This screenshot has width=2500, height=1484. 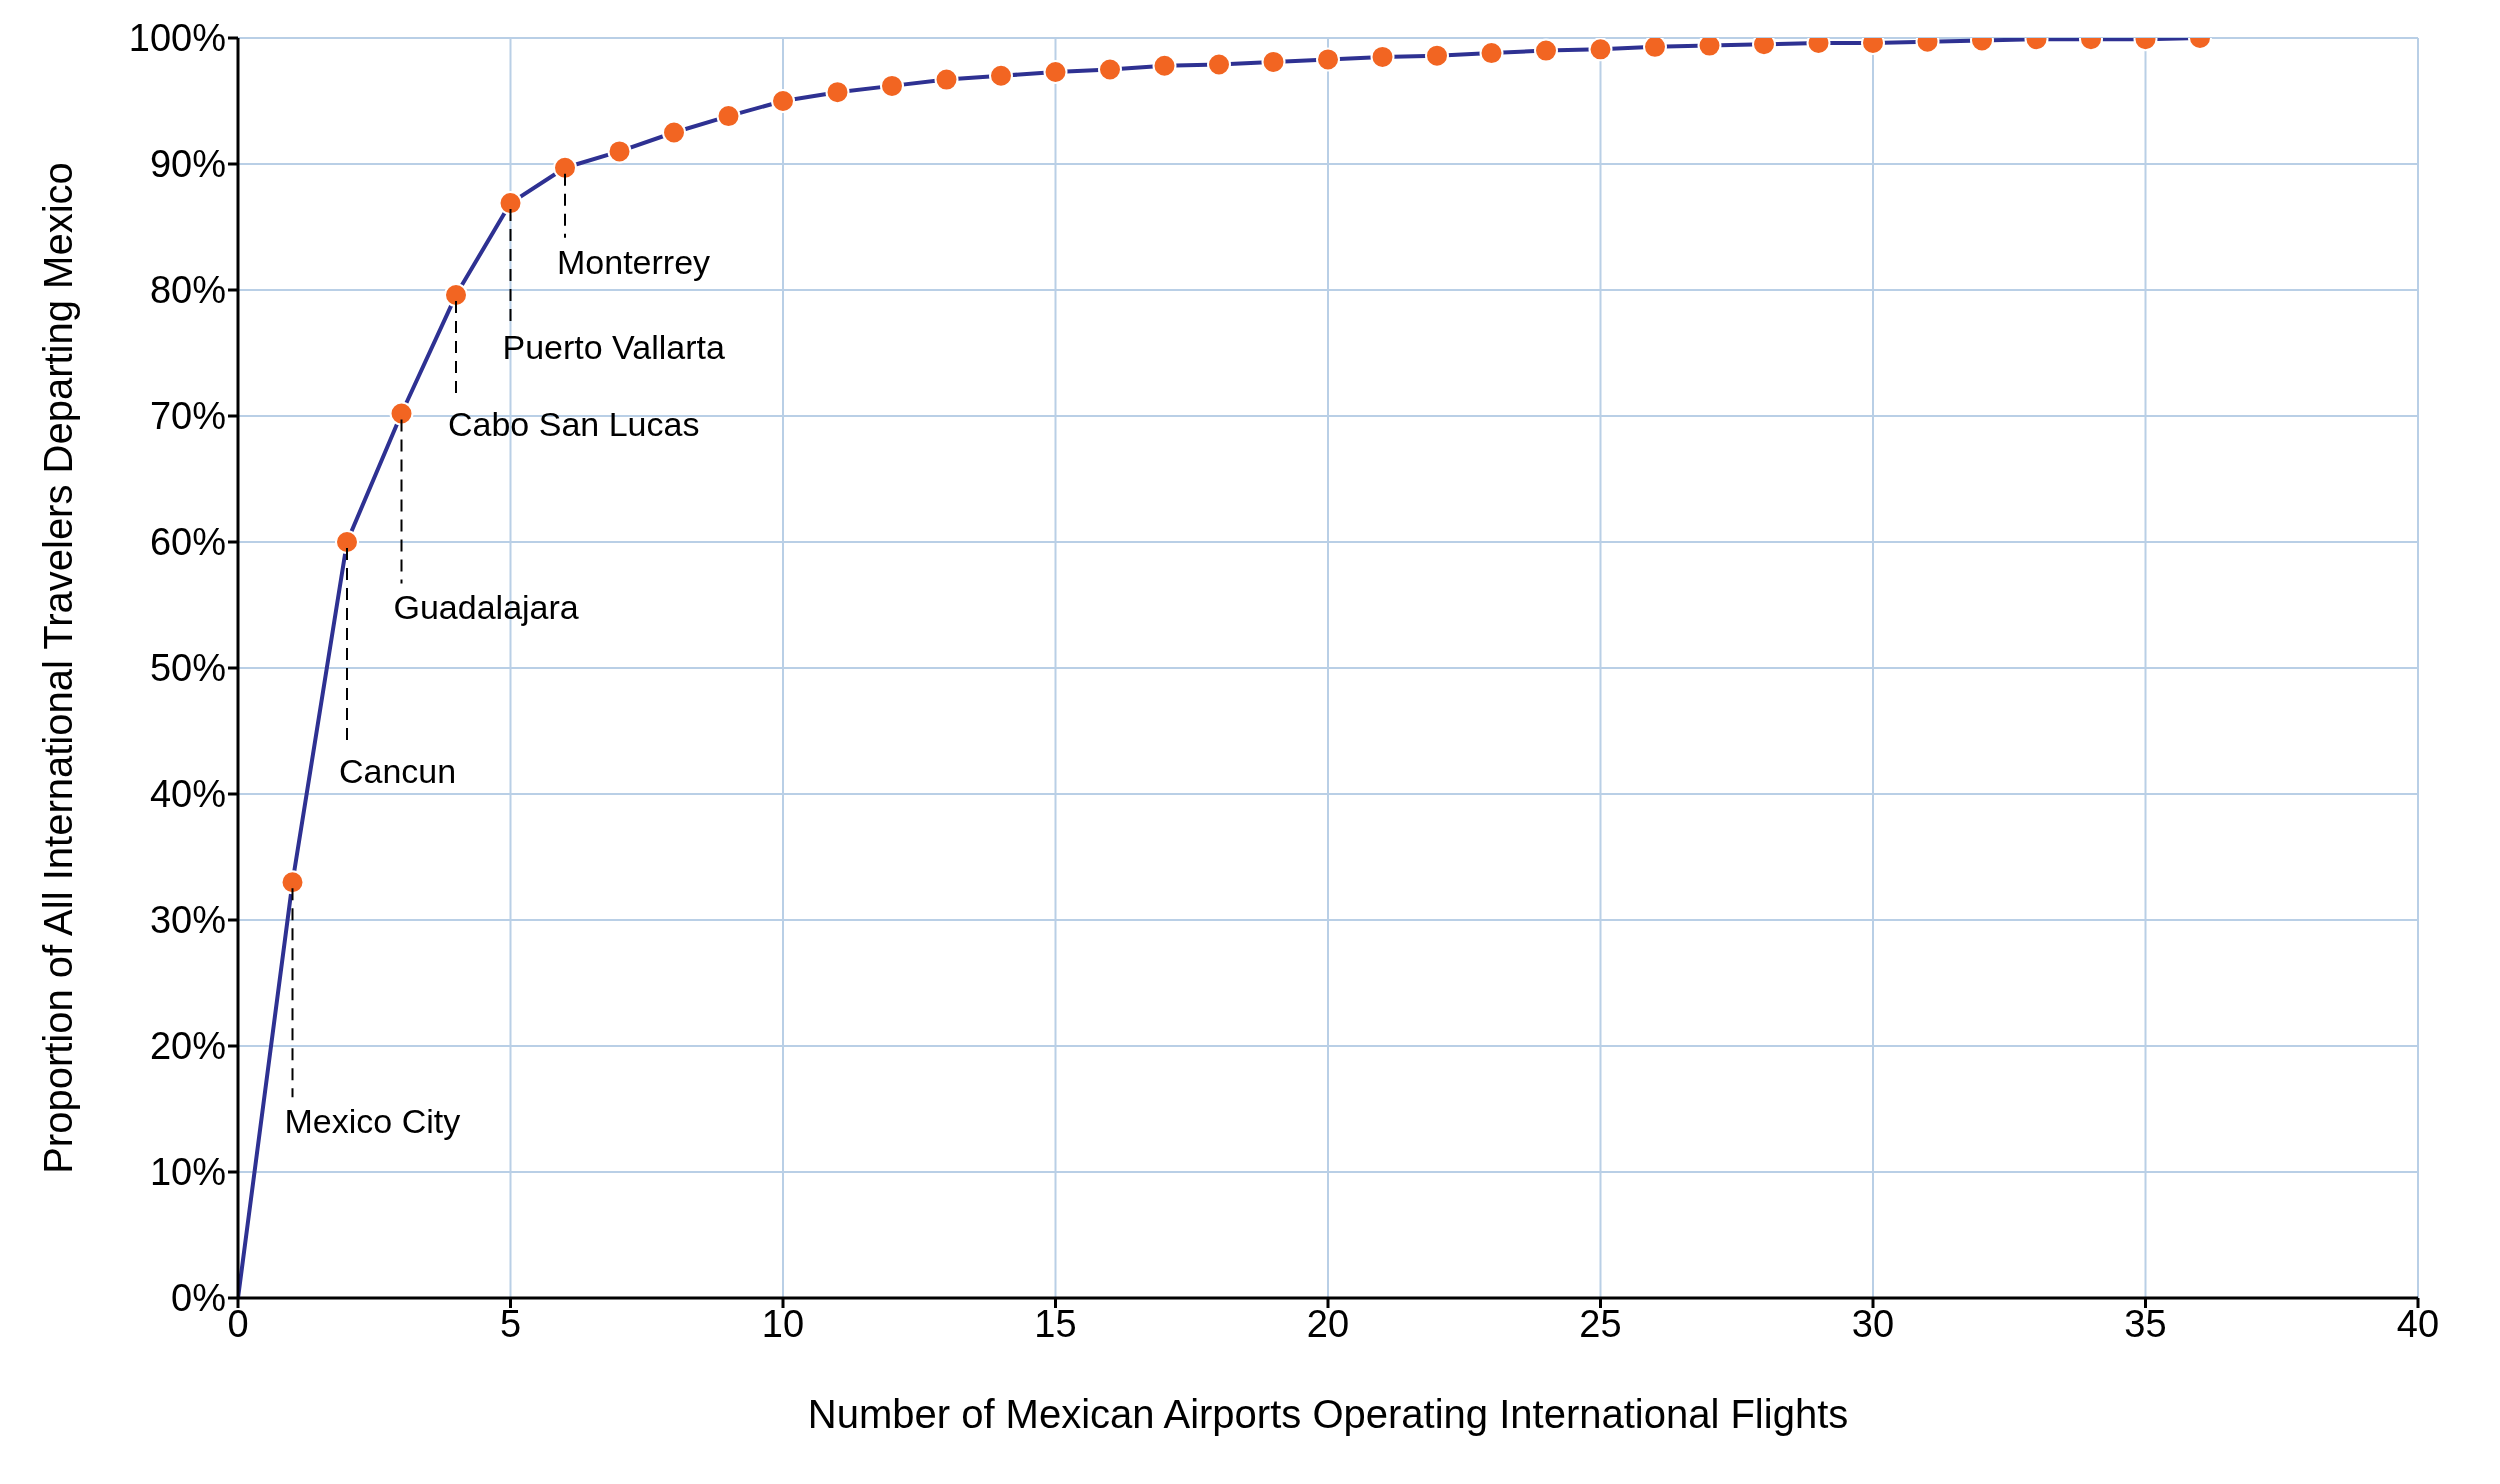 What do you see at coordinates (187, 794) in the screenshot?
I see `y-tick-label: 40%` at bounding box center [187, 794].